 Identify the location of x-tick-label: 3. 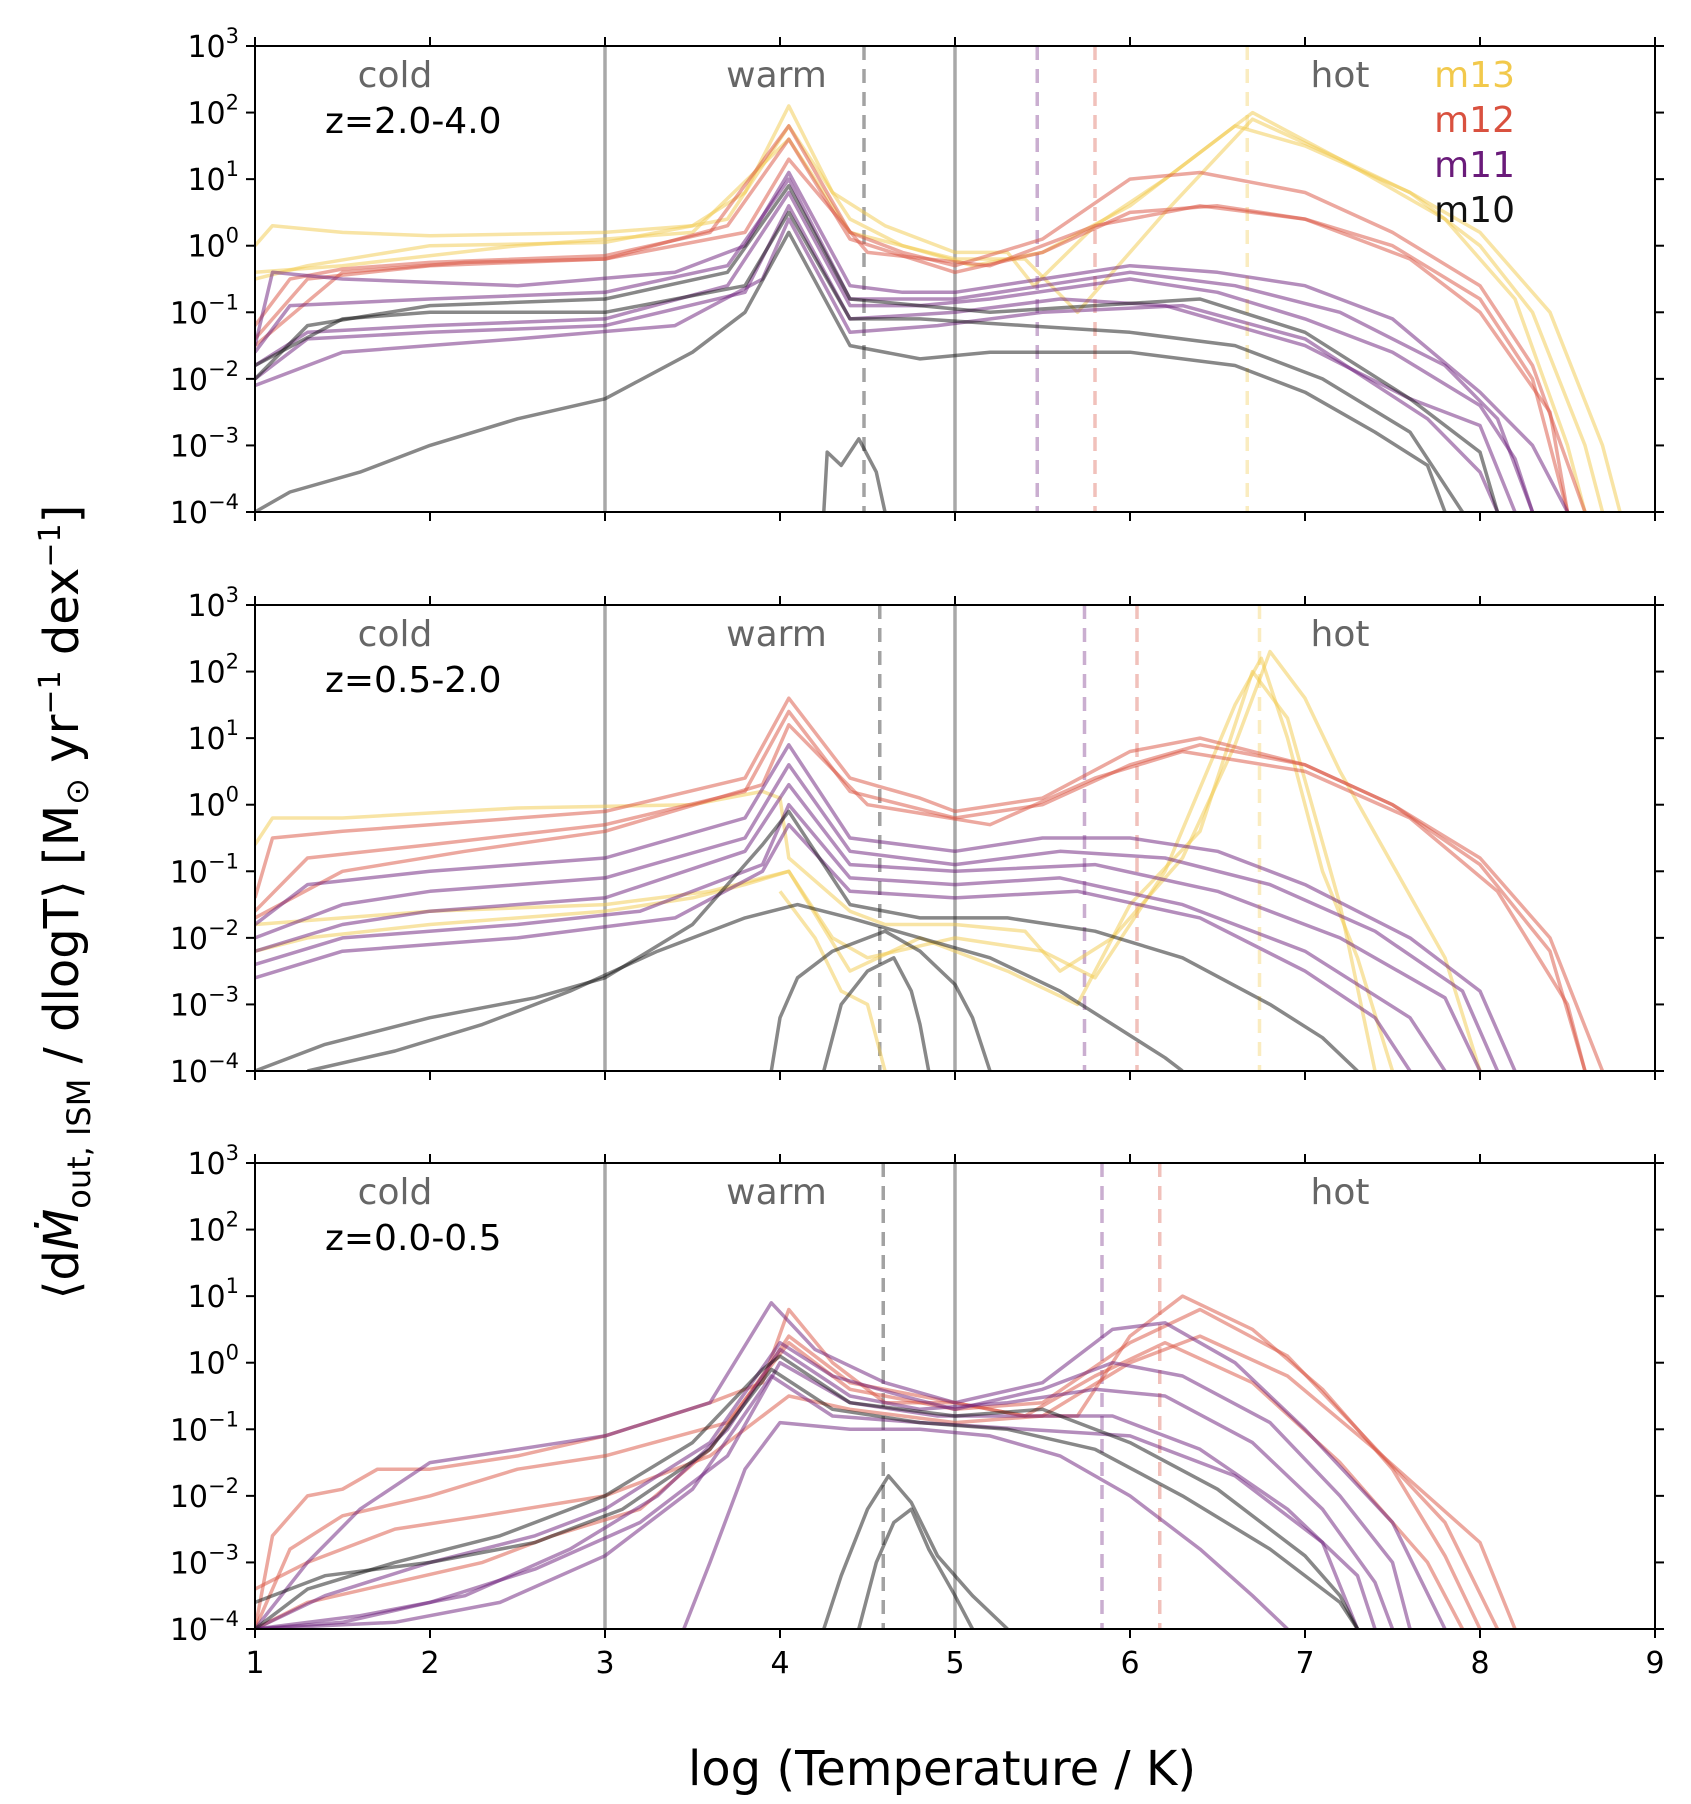
(604, 1663).